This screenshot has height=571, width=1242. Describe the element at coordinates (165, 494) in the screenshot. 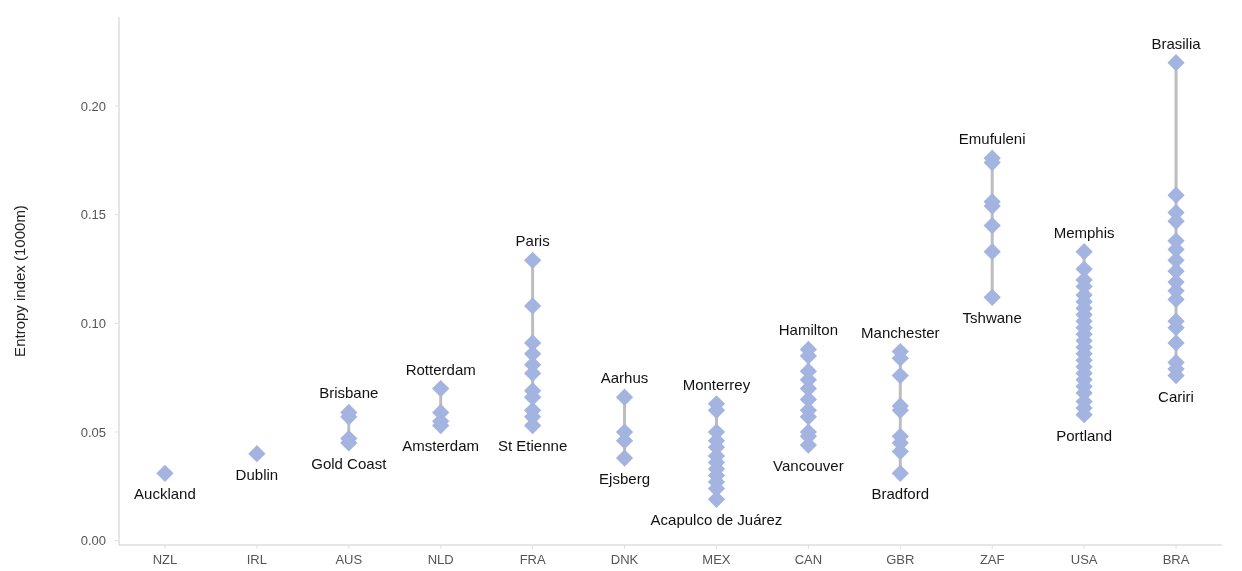

I see `annotation: Auckland` at that location.